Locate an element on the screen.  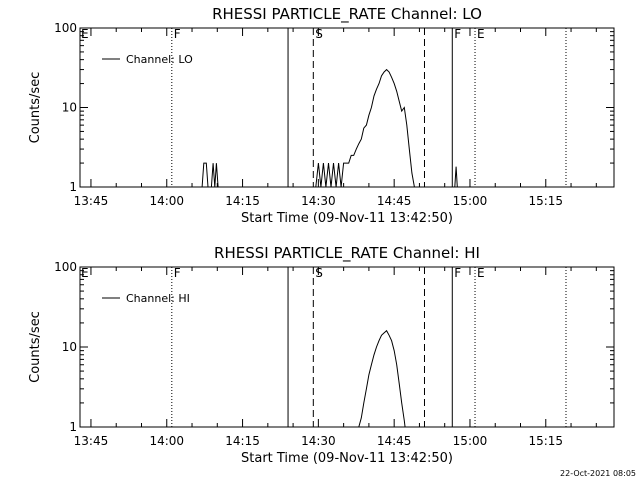
chart-title: RHESSI PARTICLE_RATE Channel: LO is located at coordinates (347, 14).